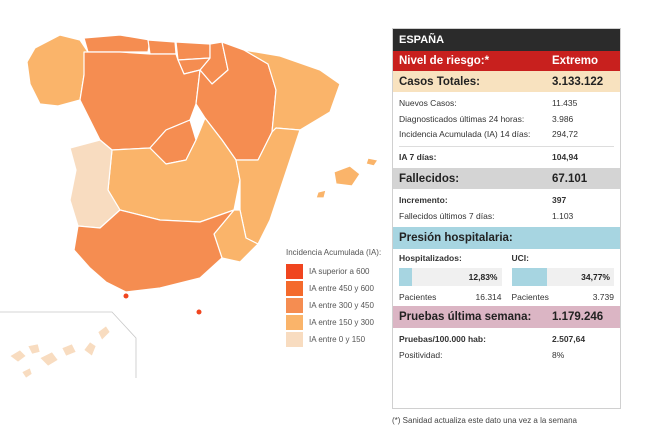 The height and width of the screenshot is (425, 650). Describe the element at coordinates (341, 305) in the screenshot. I see `legend-label: IA entre 300 y 450` at that location.